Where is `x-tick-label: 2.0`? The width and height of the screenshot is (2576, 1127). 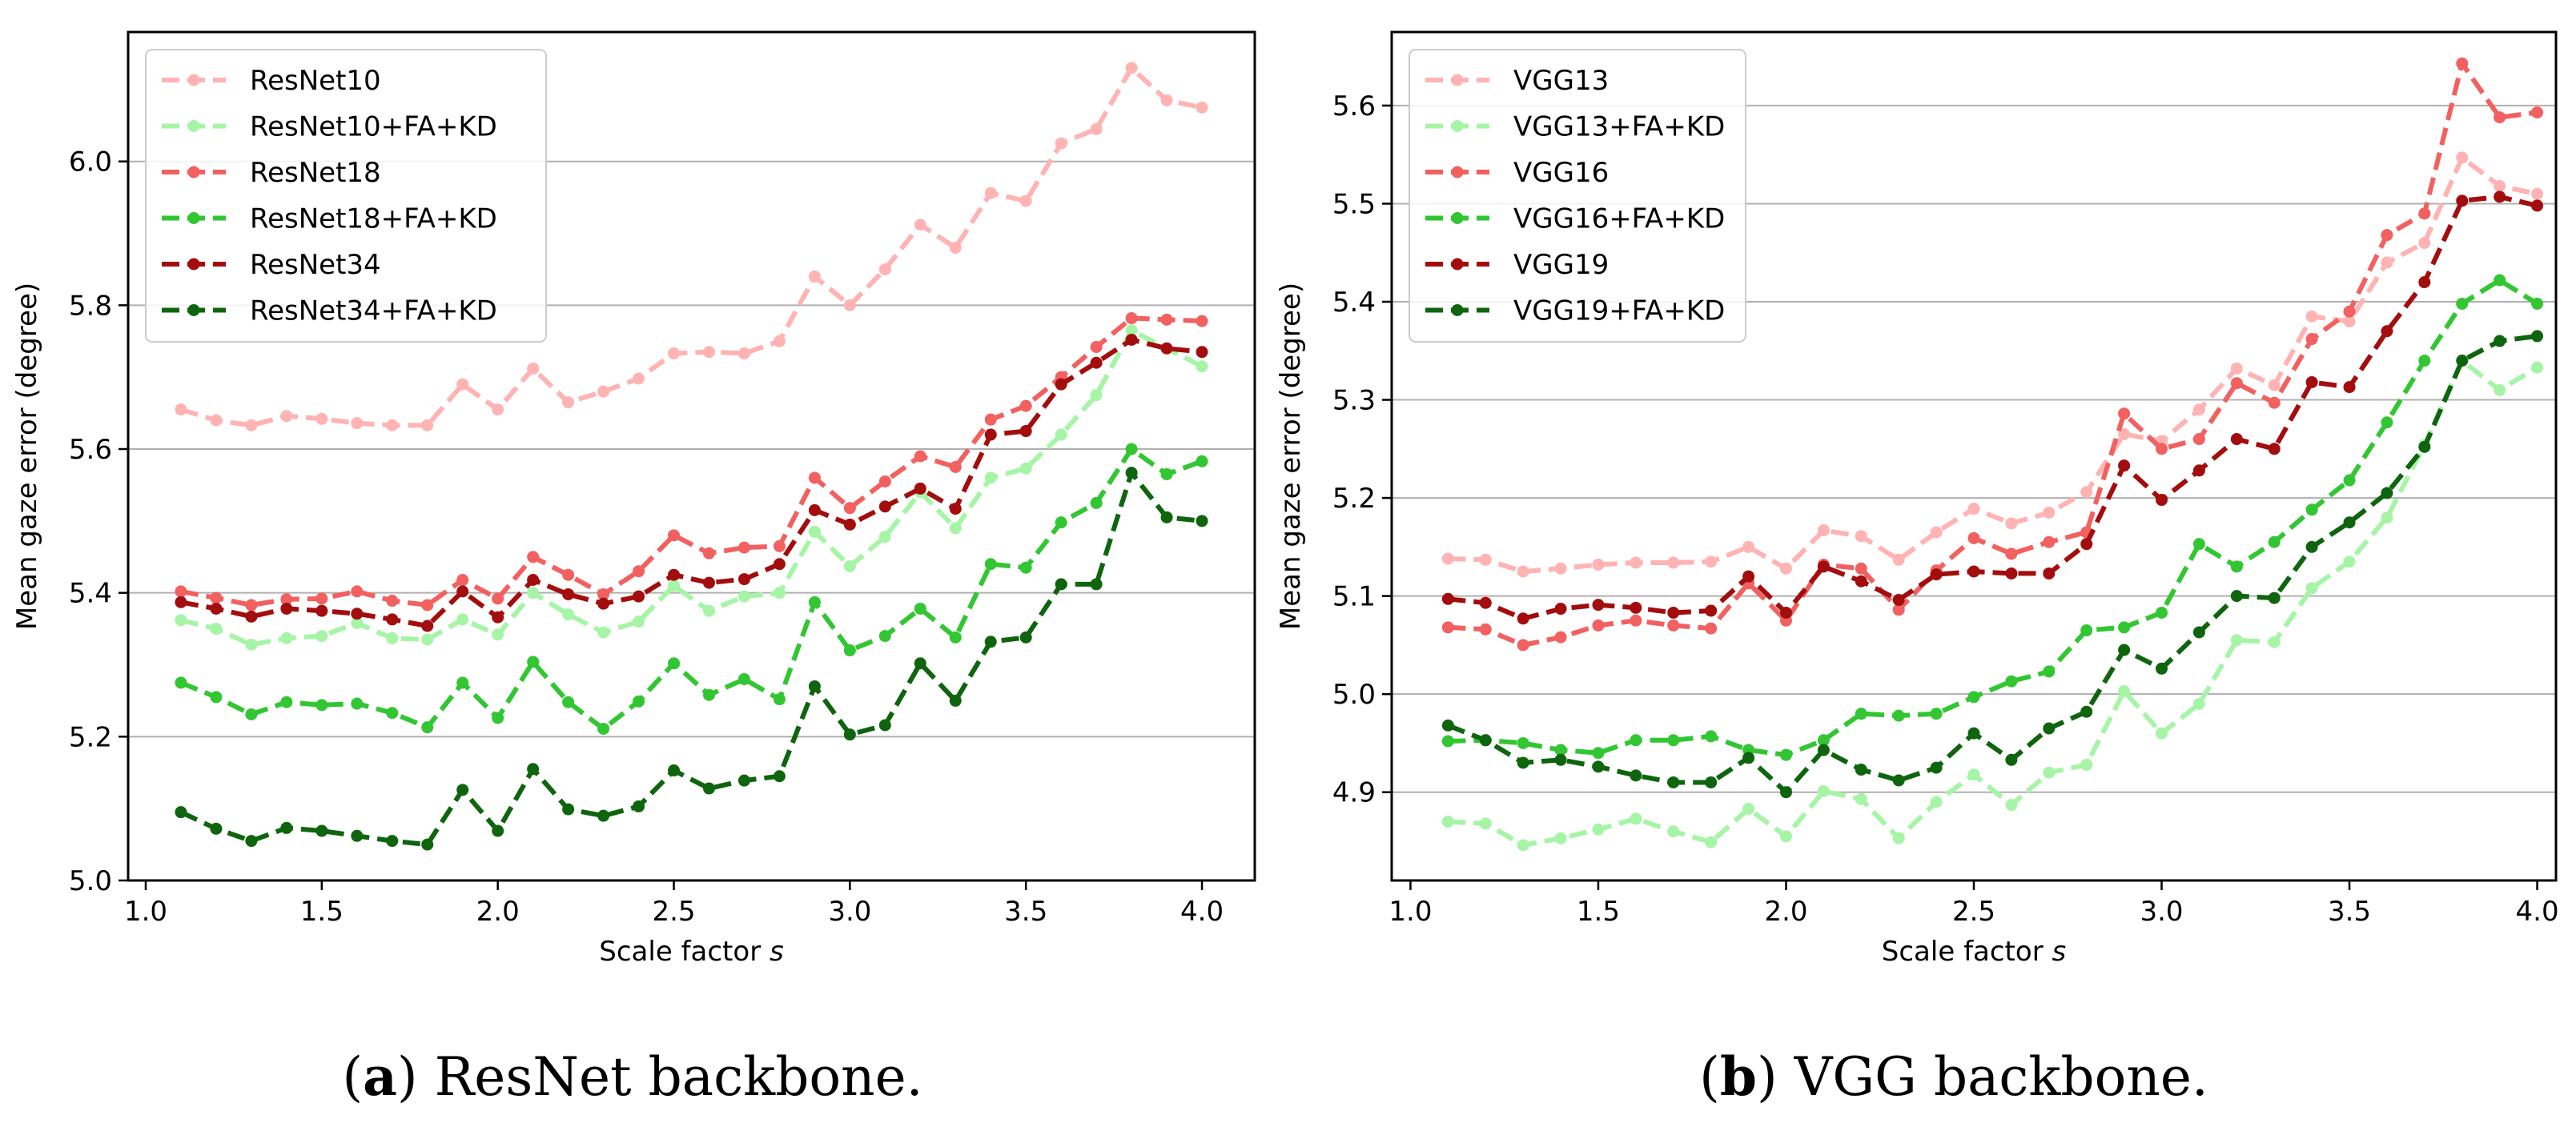
x-tick-label: 2.0 is located at coordinates (498, 912).